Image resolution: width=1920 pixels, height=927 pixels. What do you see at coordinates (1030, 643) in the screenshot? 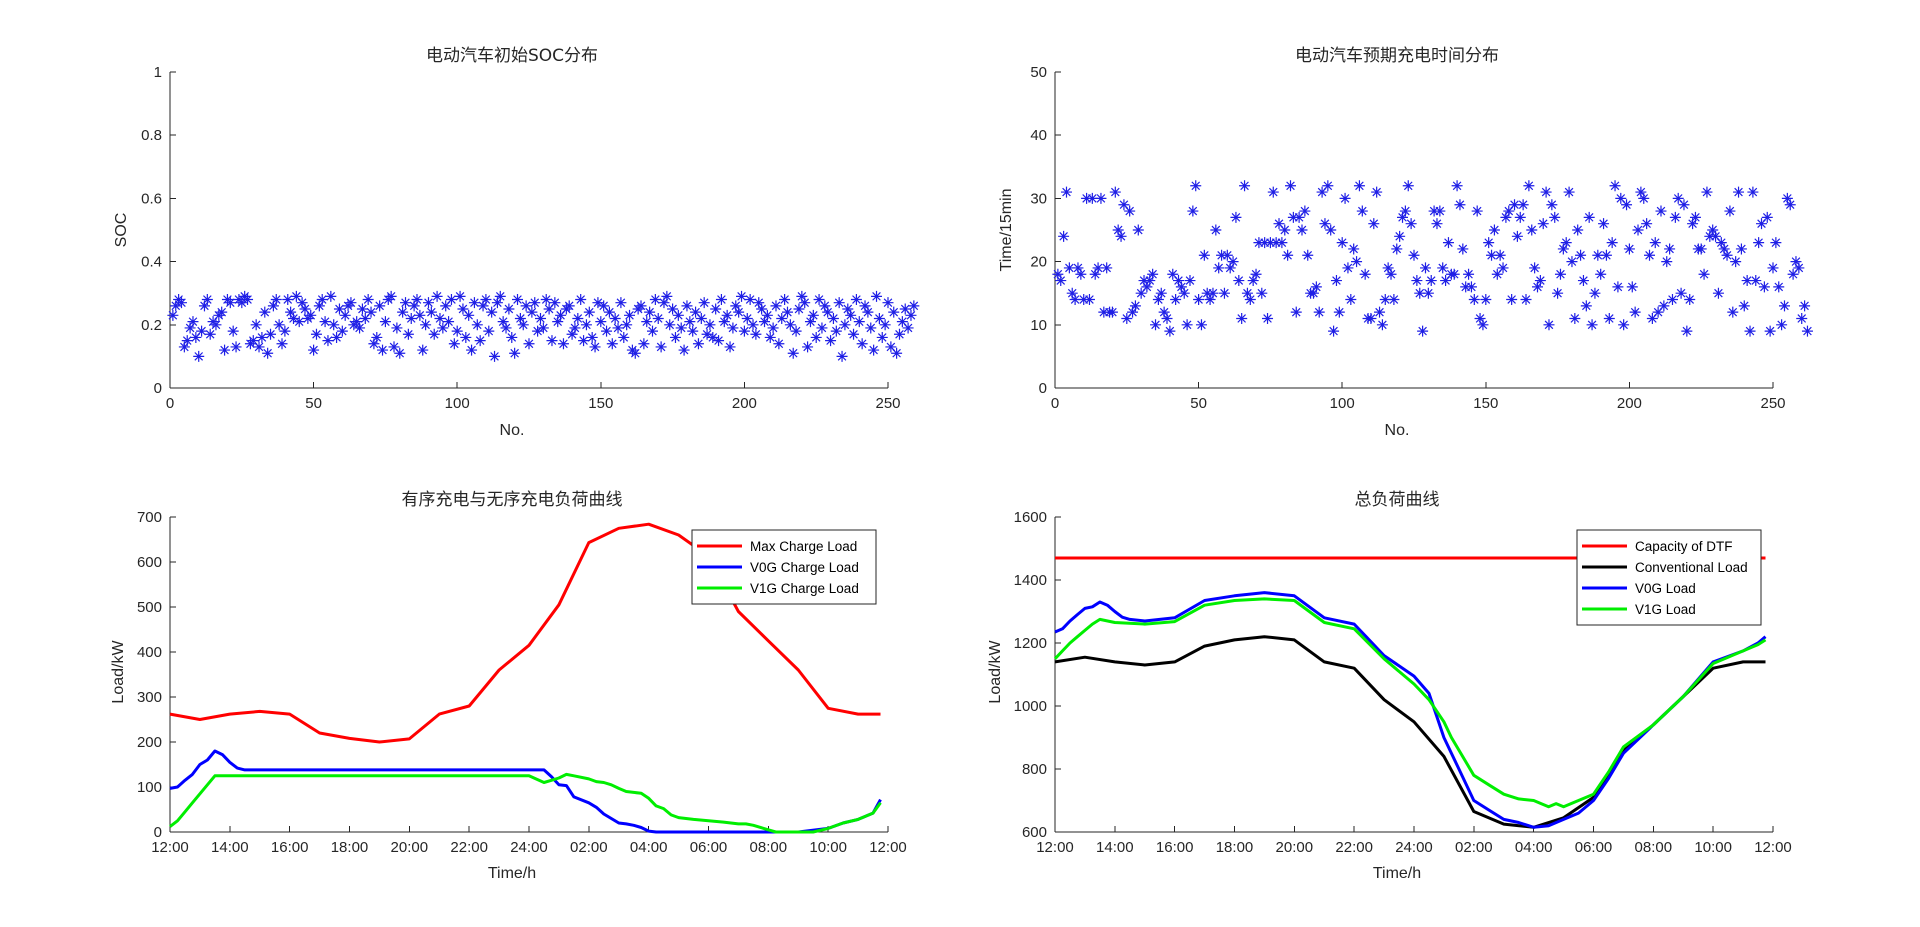
I see `total-load-y-tick-label: 1200` at bounding box center [1030, 643].